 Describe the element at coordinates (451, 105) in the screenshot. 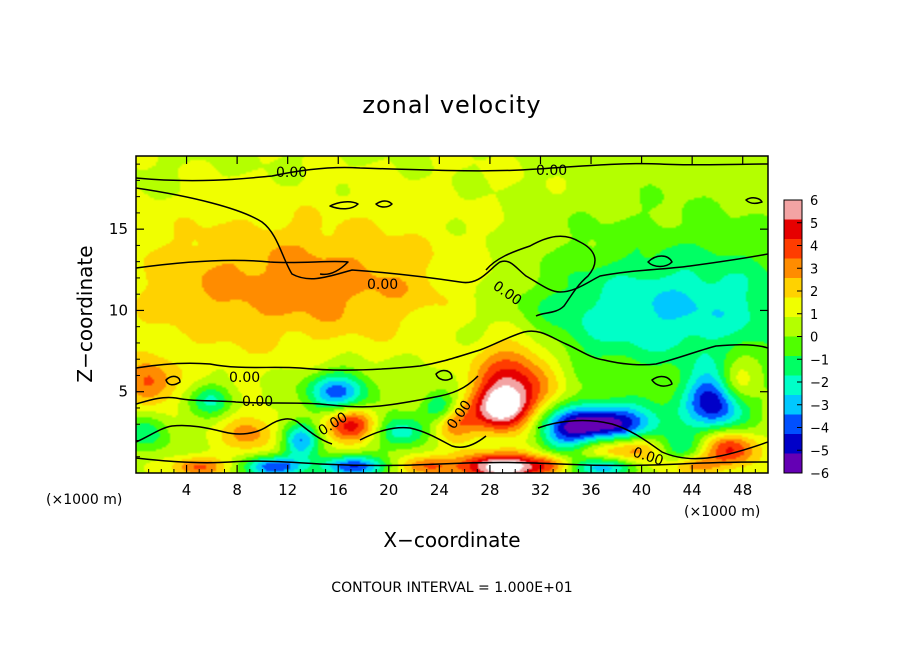

I see `chart-title: zonal velocity` at that location.